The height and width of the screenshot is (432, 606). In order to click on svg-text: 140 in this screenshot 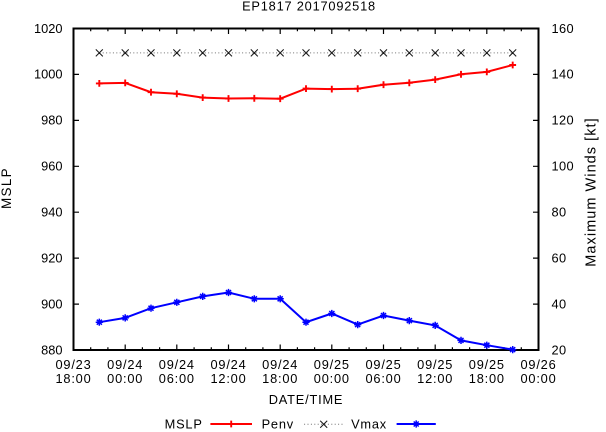, I will do `click(563, 74)`.